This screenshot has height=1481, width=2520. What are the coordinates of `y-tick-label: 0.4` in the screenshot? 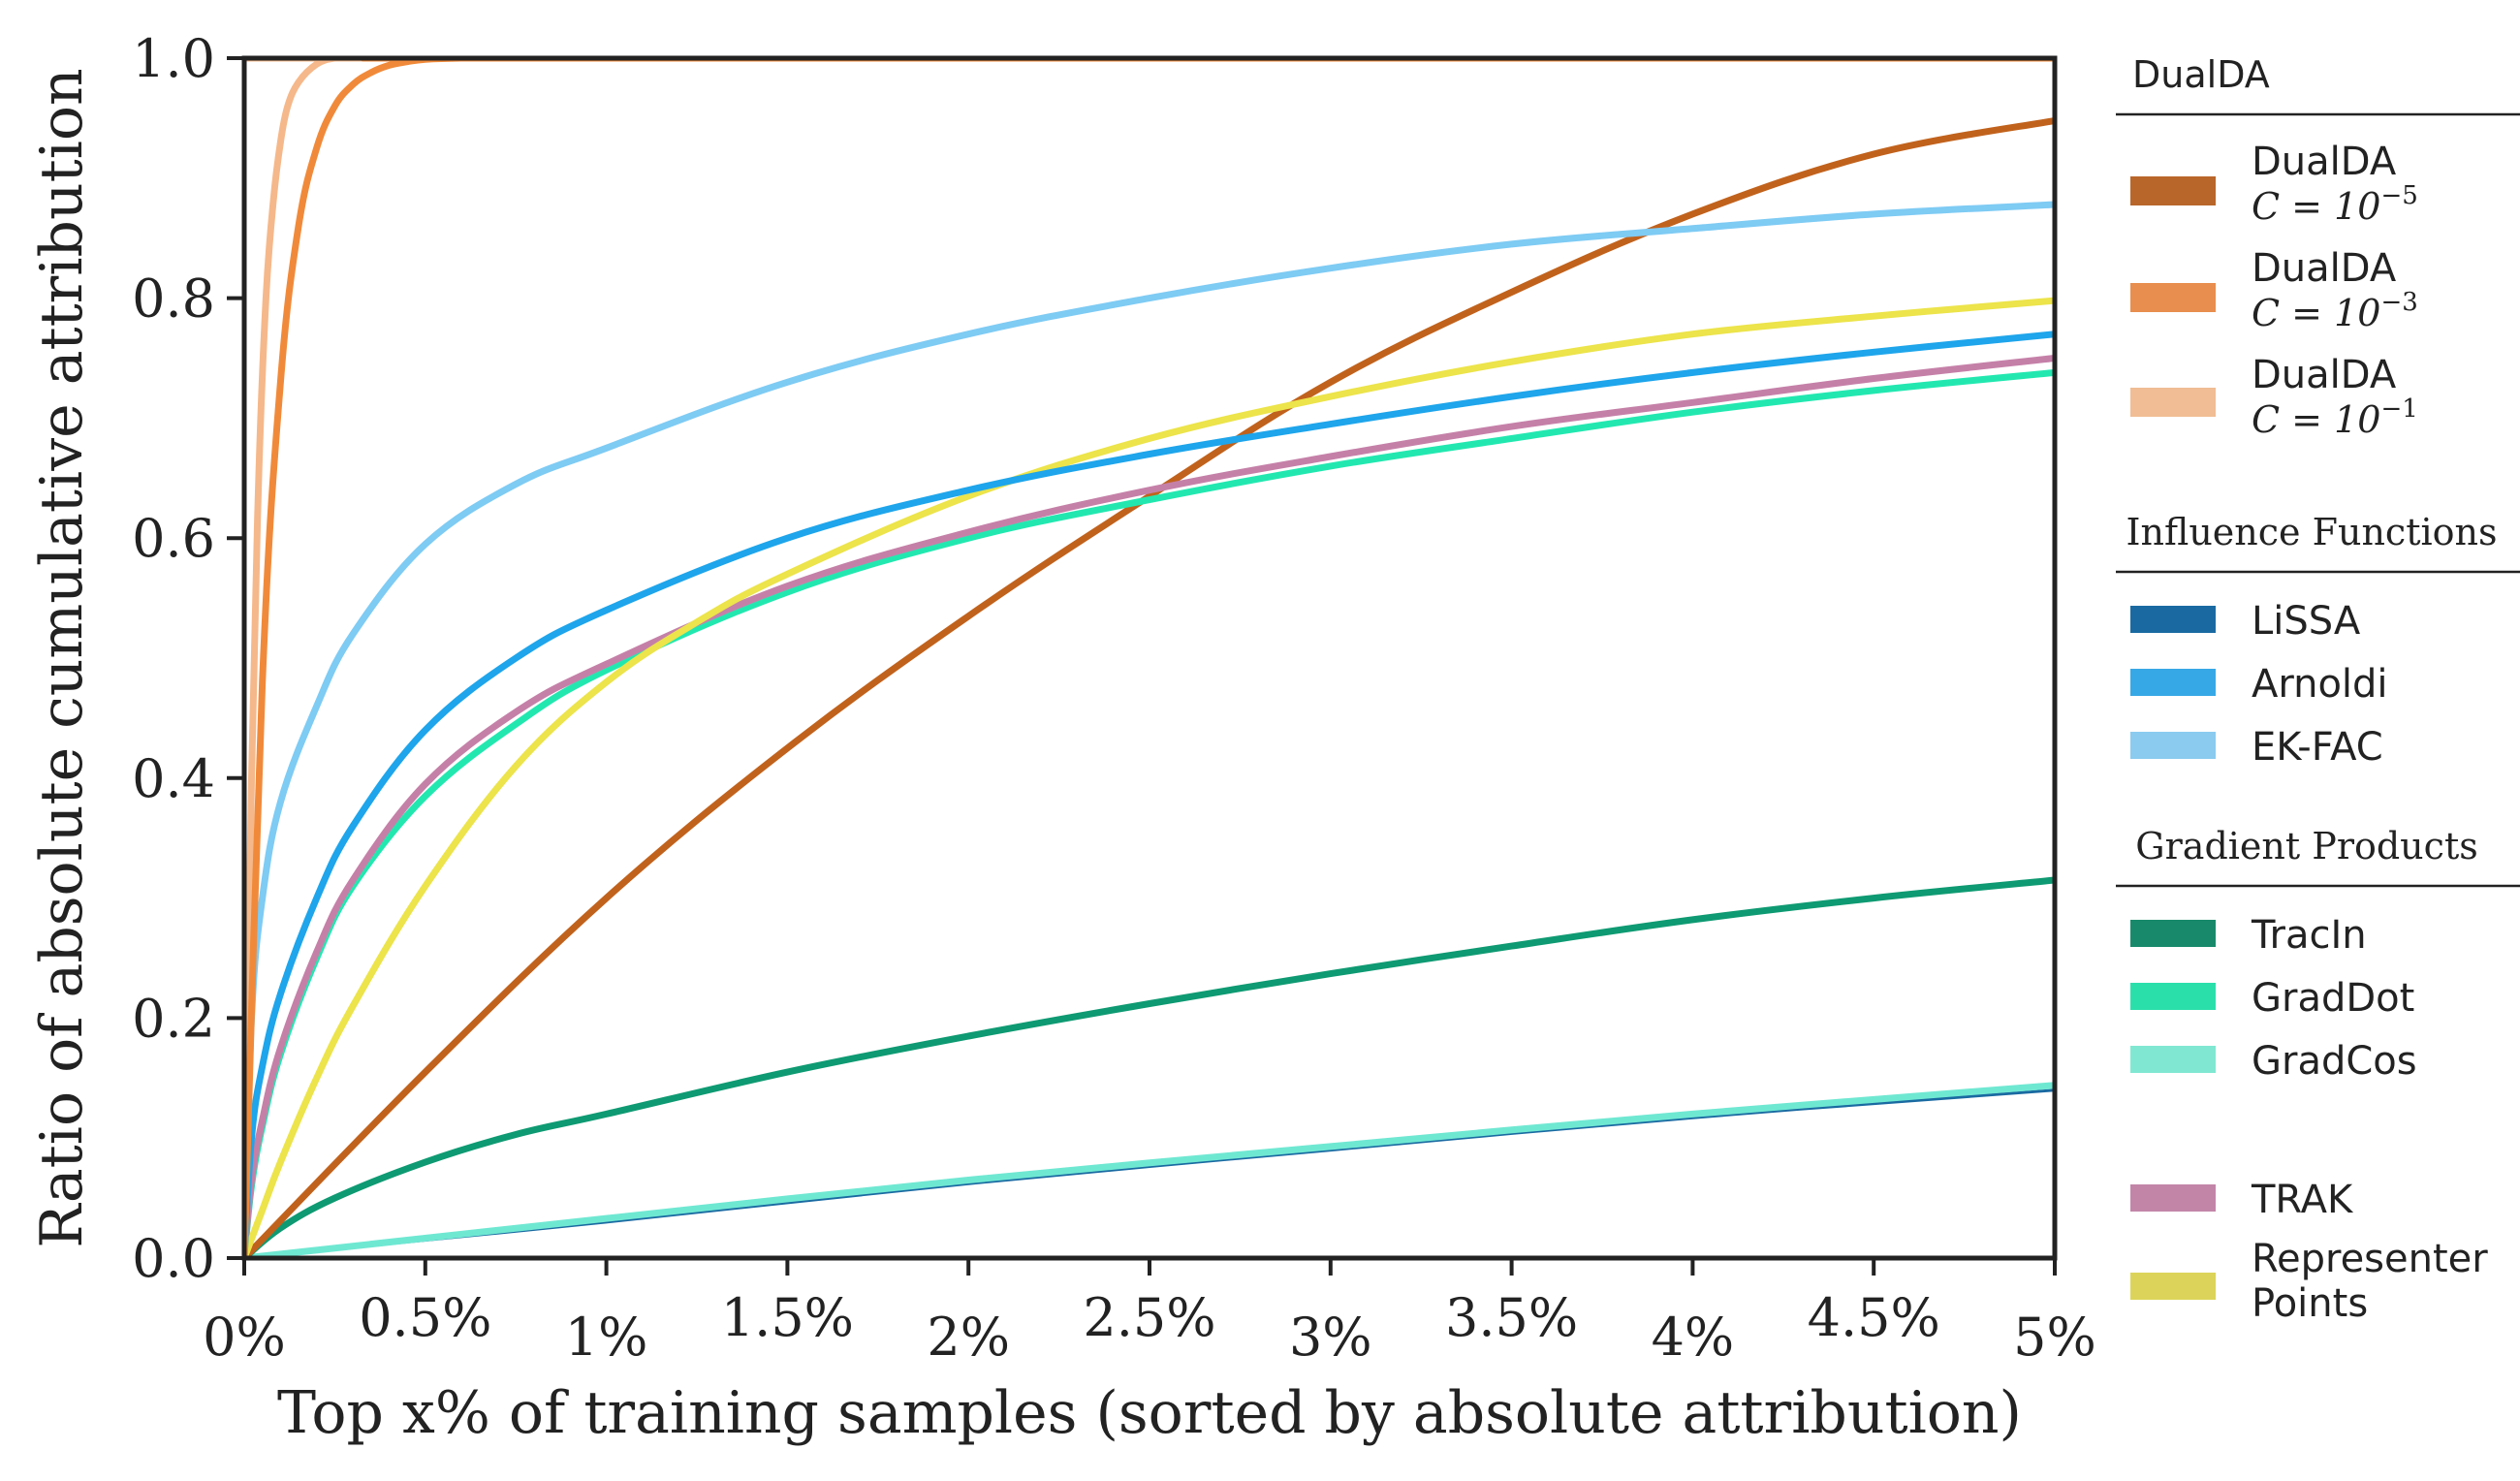 It's located at (174, 778).